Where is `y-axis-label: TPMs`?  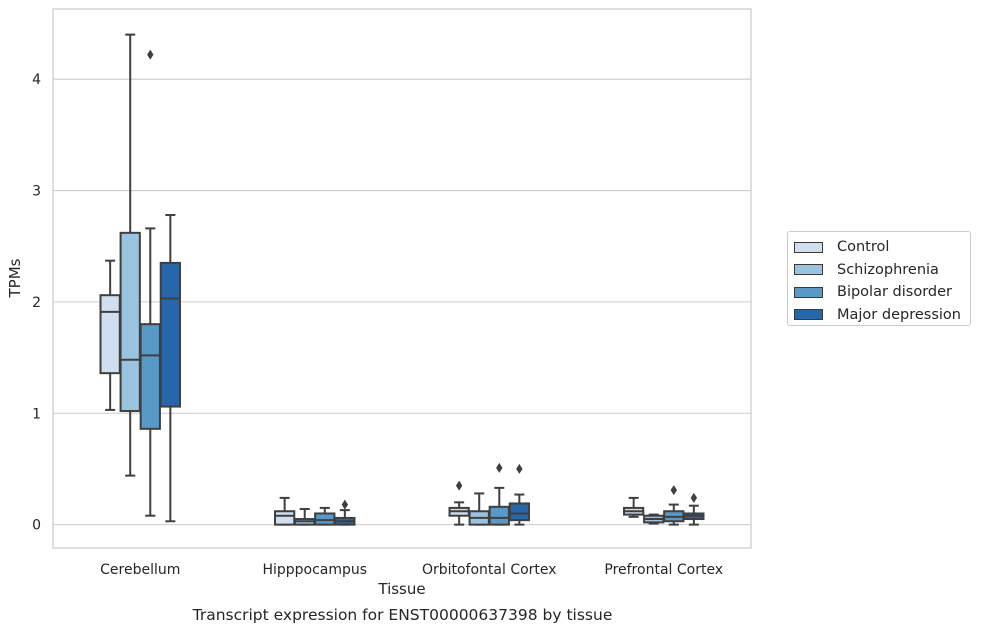
y-axis-label: TPMs is located at coordinates (15, 278).